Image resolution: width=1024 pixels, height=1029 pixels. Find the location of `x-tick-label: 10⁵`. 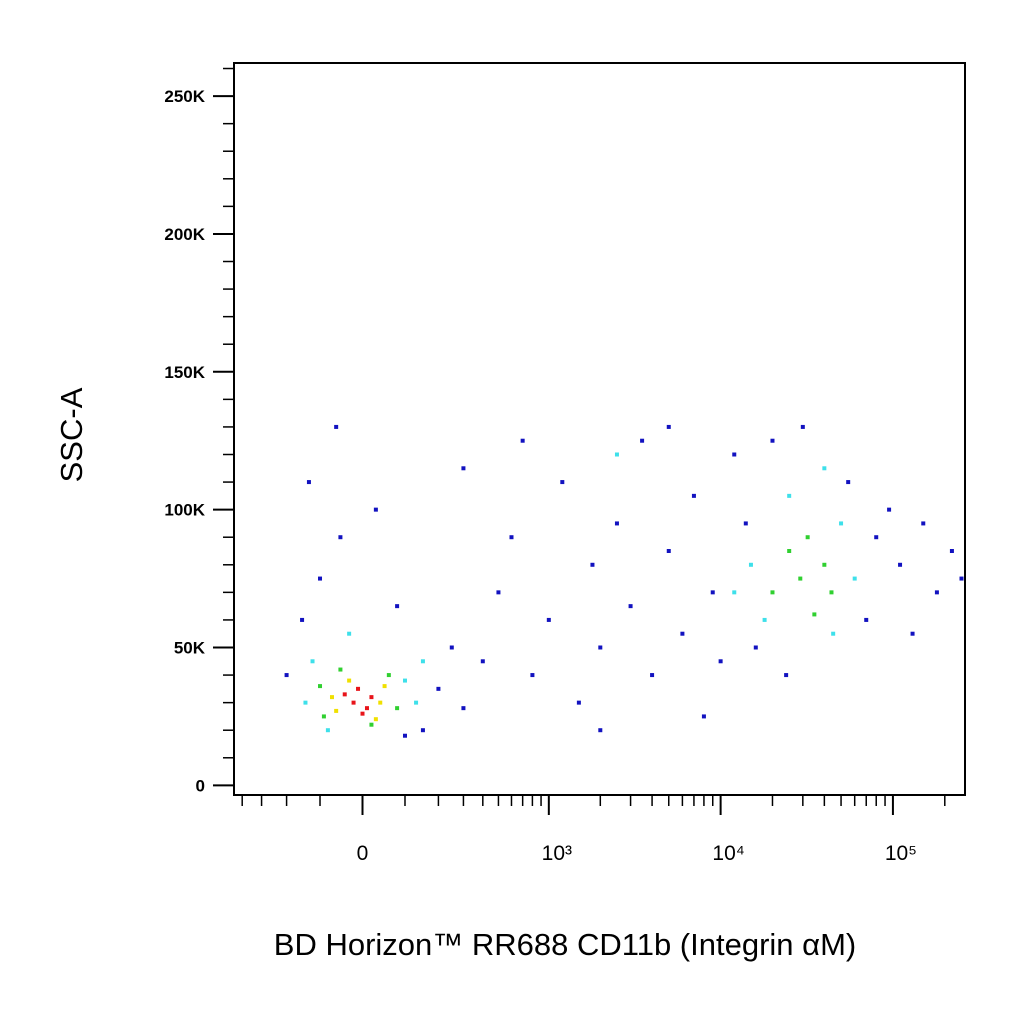

x-tick-label: 10⁵ is located at coordinates (901, 853).